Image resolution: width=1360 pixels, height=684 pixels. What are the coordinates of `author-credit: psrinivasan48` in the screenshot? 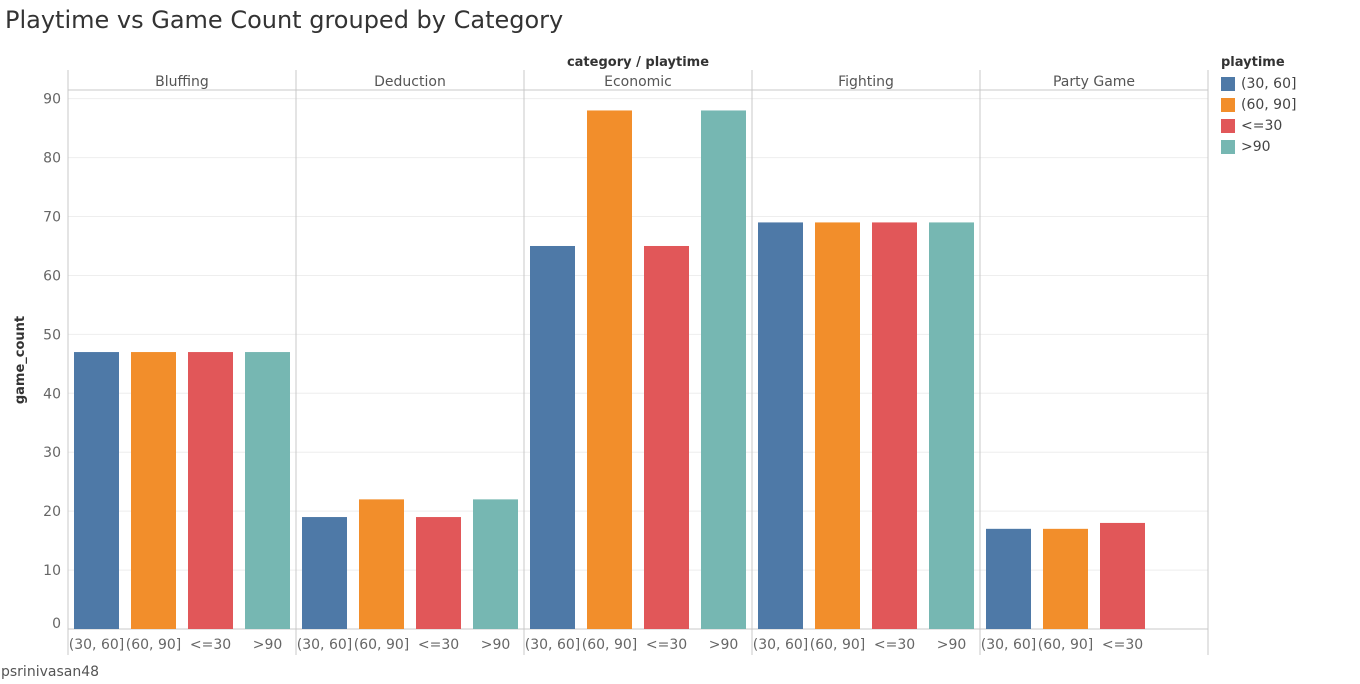 It's located at (50, 672).